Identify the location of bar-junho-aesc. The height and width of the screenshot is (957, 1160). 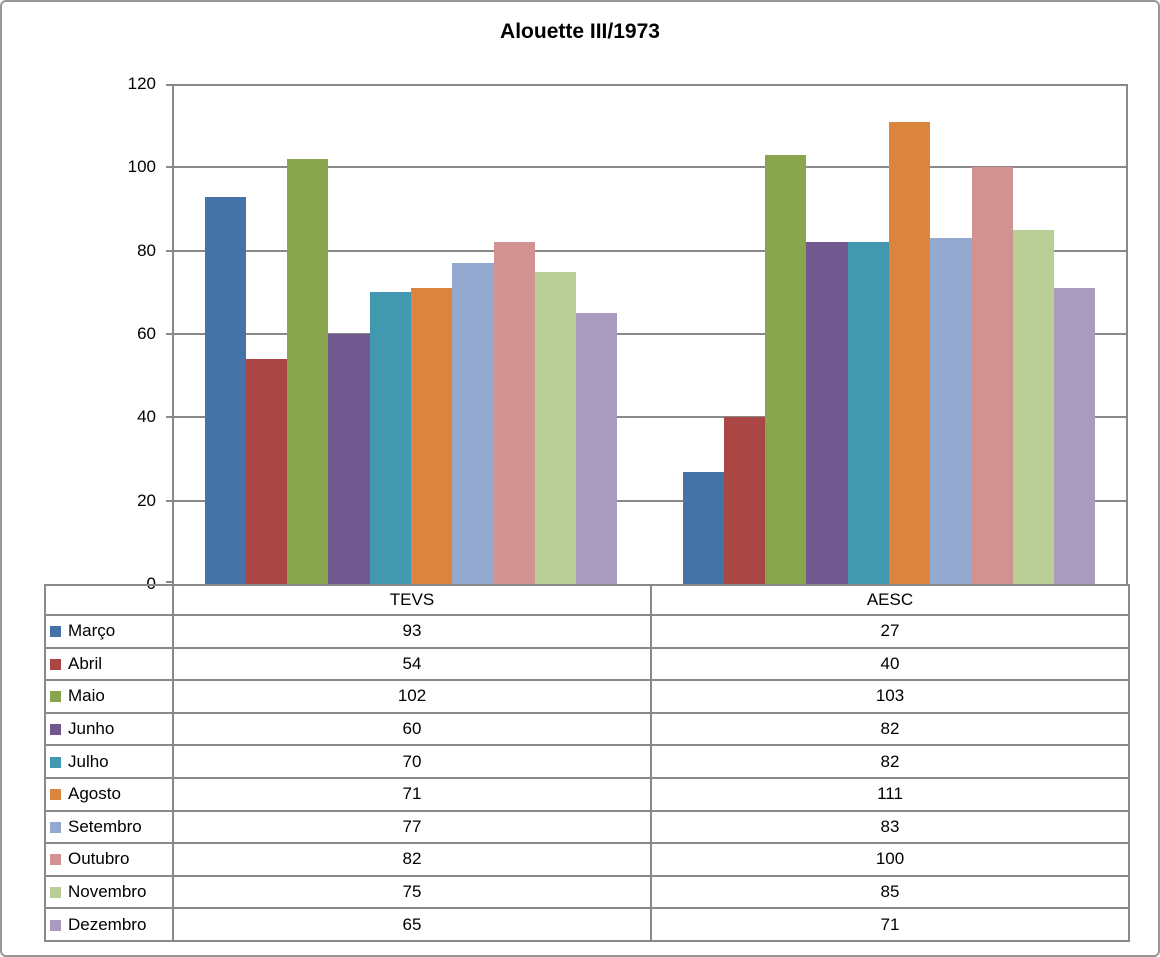
(827, 413).